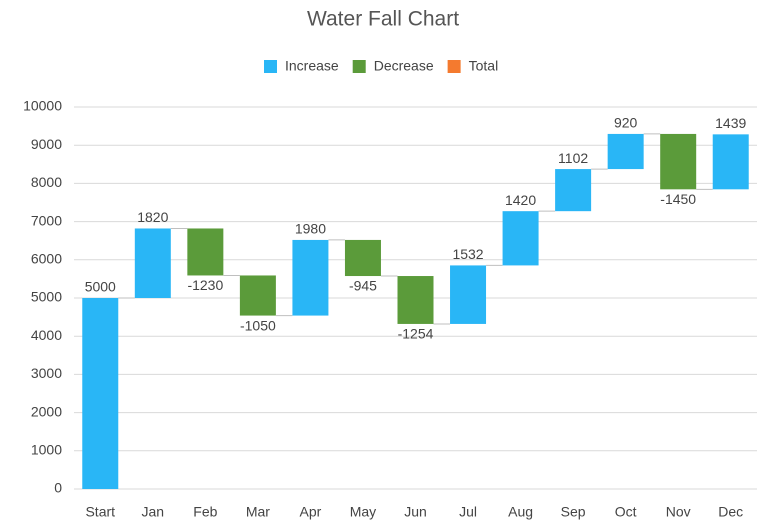 The width and height of the screenshot is (762, 531). What do you see at coordinates (258, 325) in the screenshot?
I see `data-label: -1050` at bounding box center [258, 325].